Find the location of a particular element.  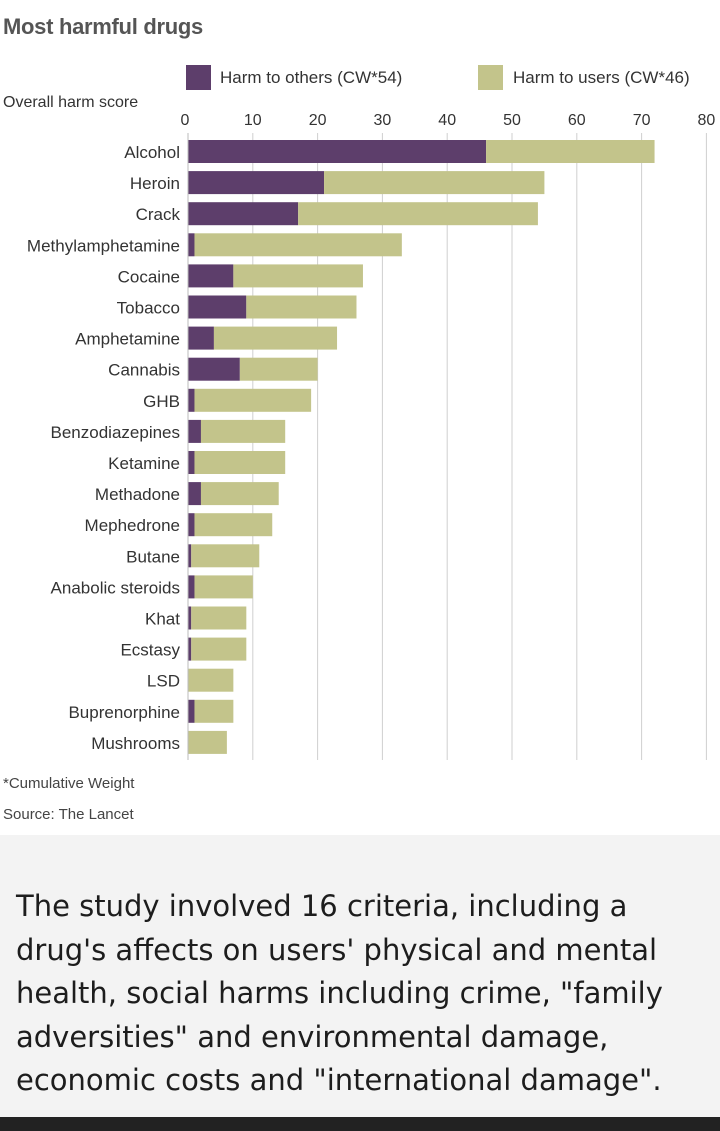

x-tick-label-80: 80 is located at coordinates (707, 120).